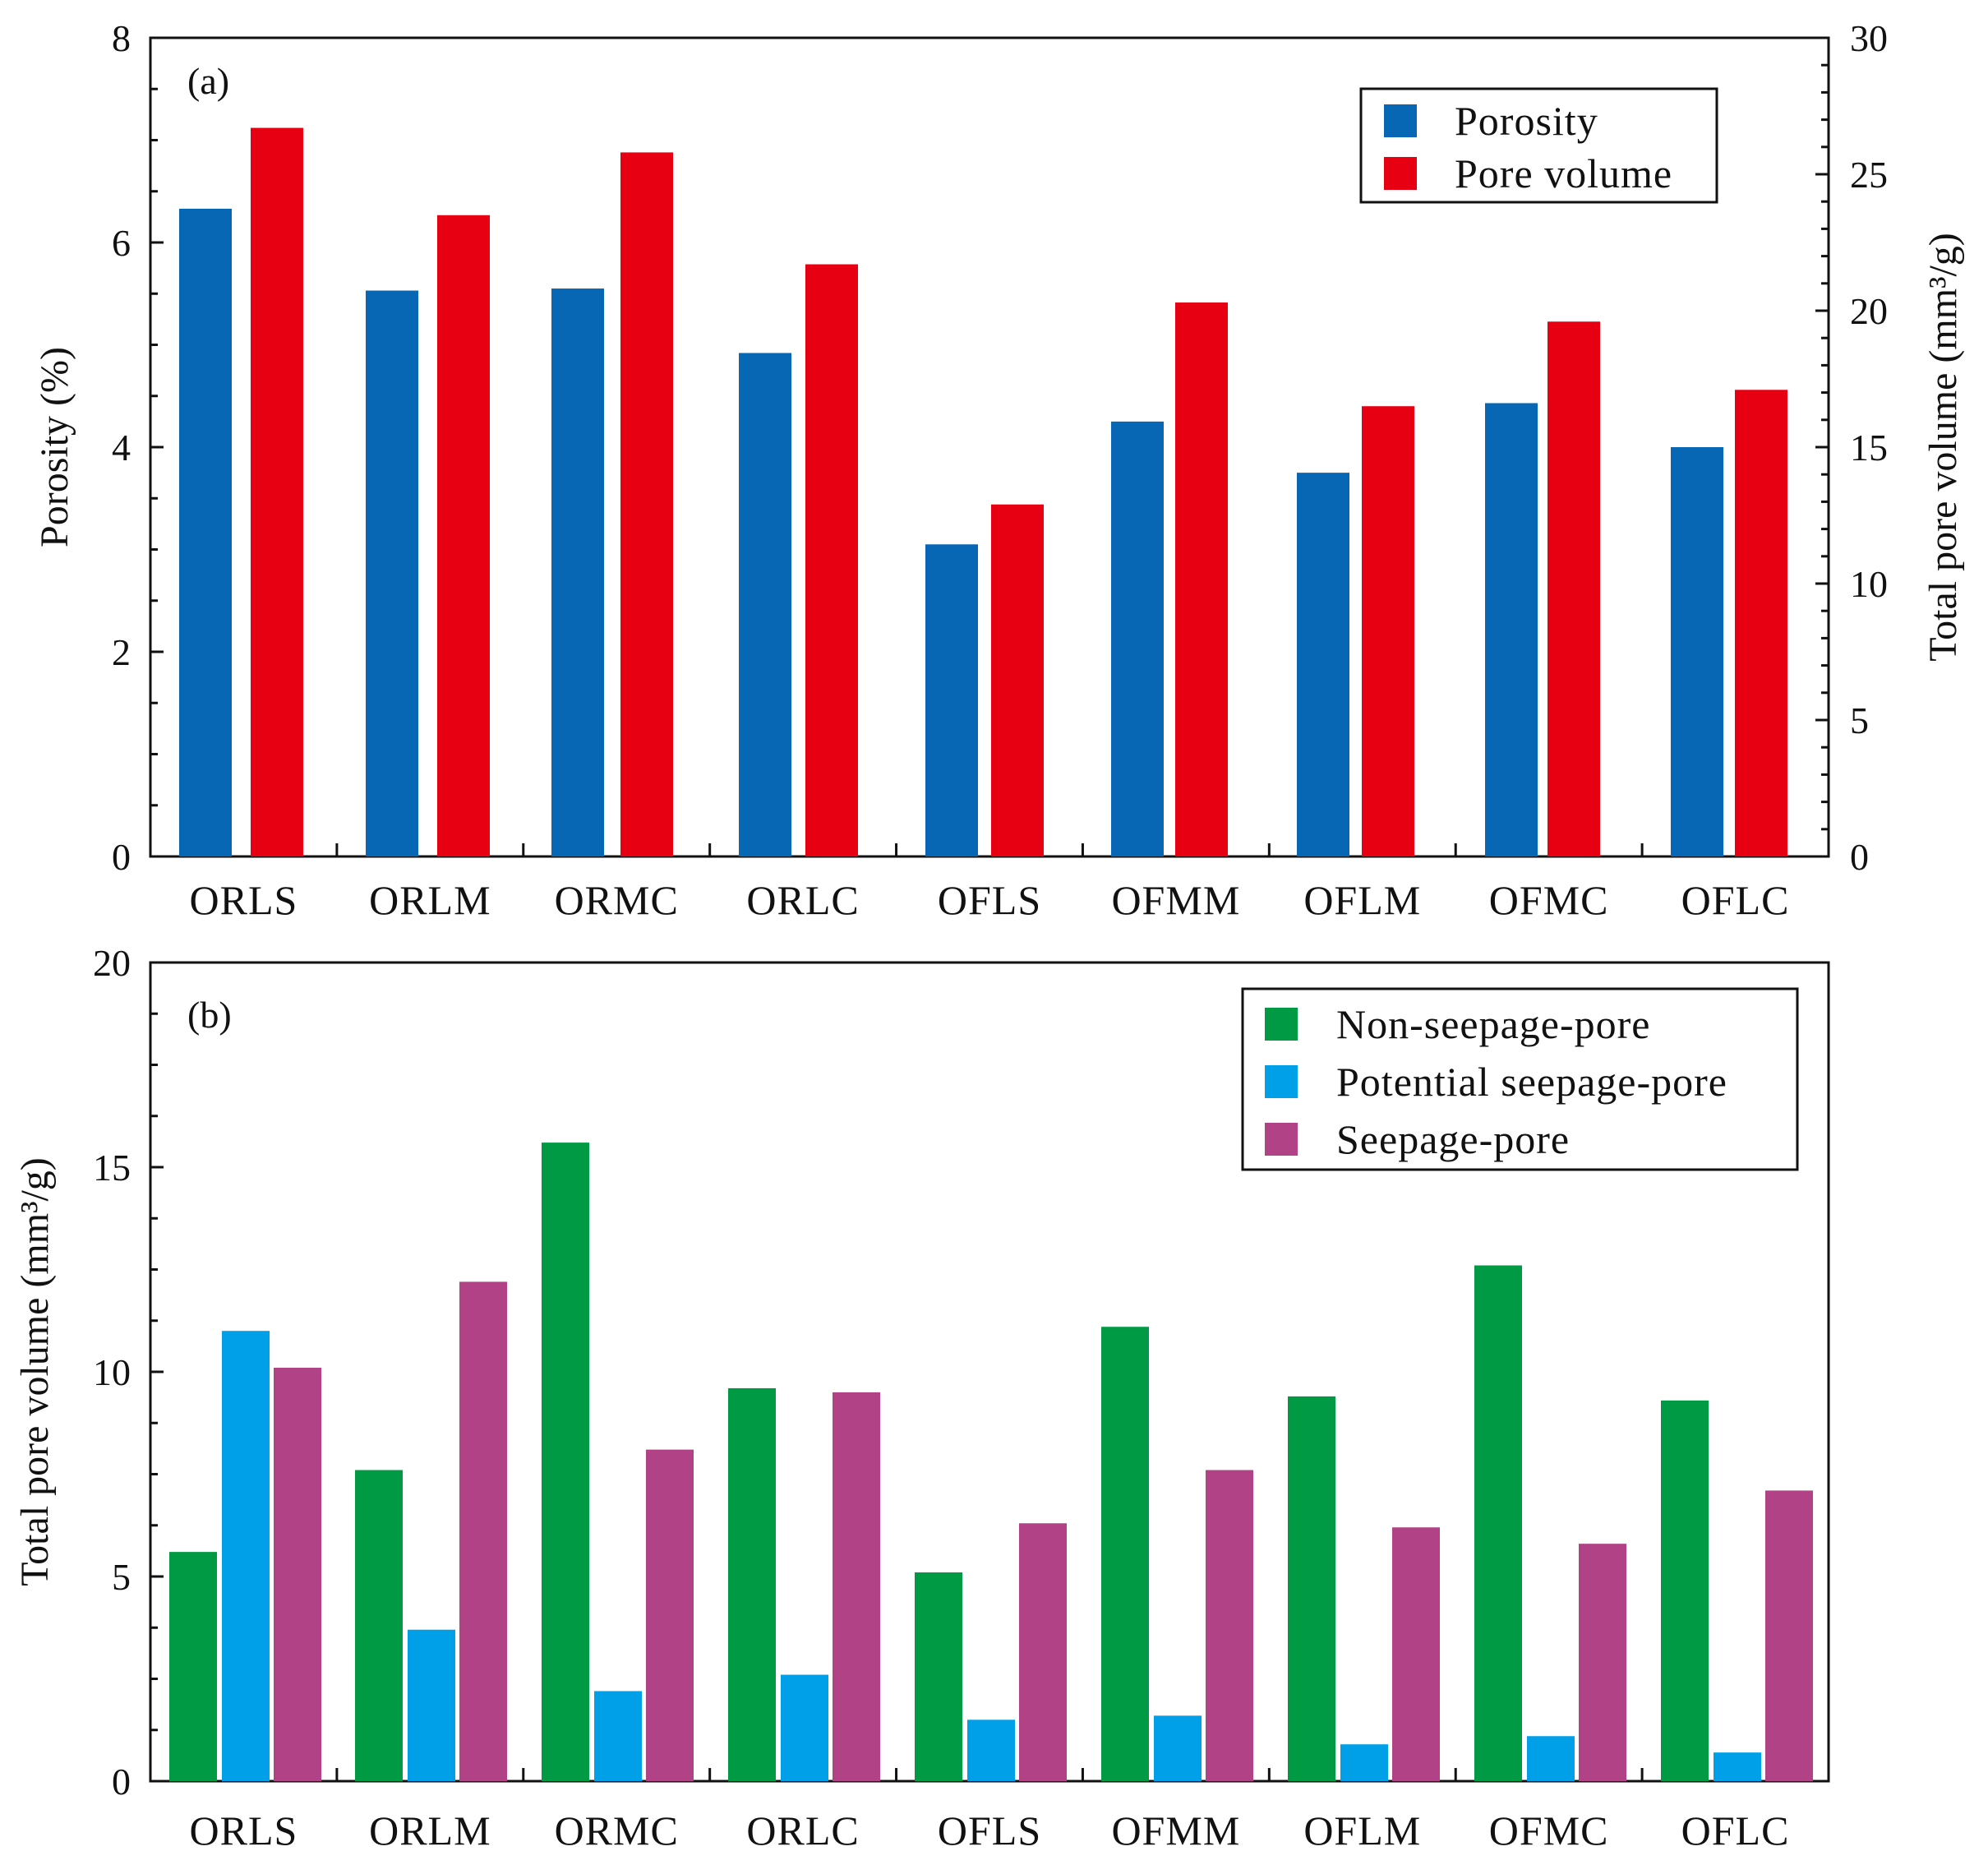 This screenshot has width=1988, height=1865. Describe the element at coordinates (392, 573) in the screenshot. I see `bar-porosity-orlm` at that location.